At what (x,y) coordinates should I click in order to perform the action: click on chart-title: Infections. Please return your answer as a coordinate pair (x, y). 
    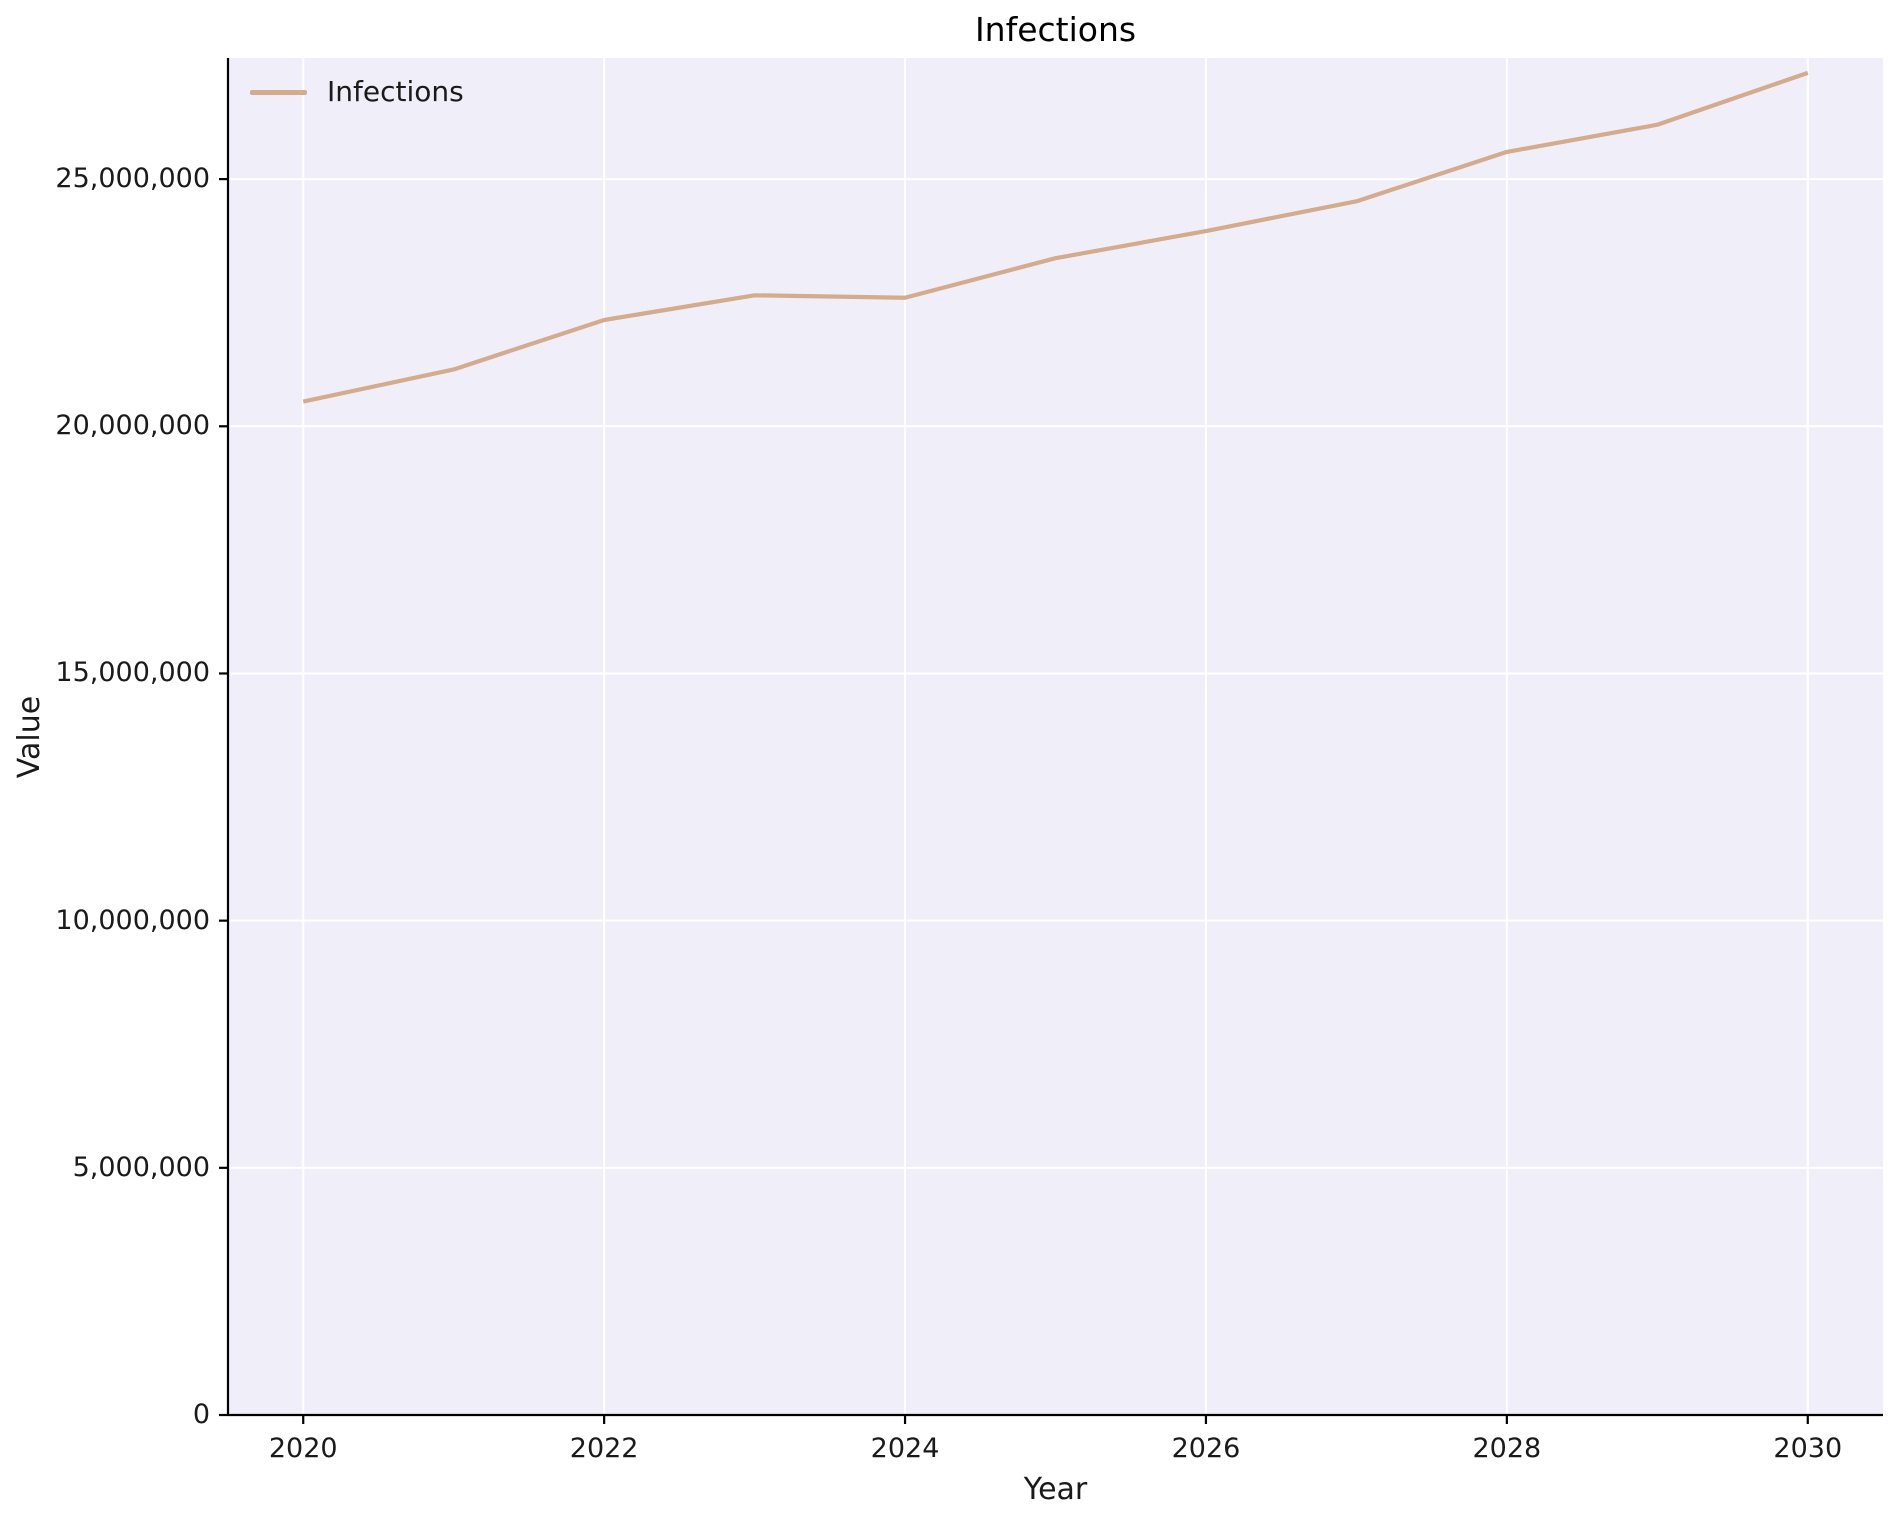
    Looking at the image, I should click on (1055, 29).